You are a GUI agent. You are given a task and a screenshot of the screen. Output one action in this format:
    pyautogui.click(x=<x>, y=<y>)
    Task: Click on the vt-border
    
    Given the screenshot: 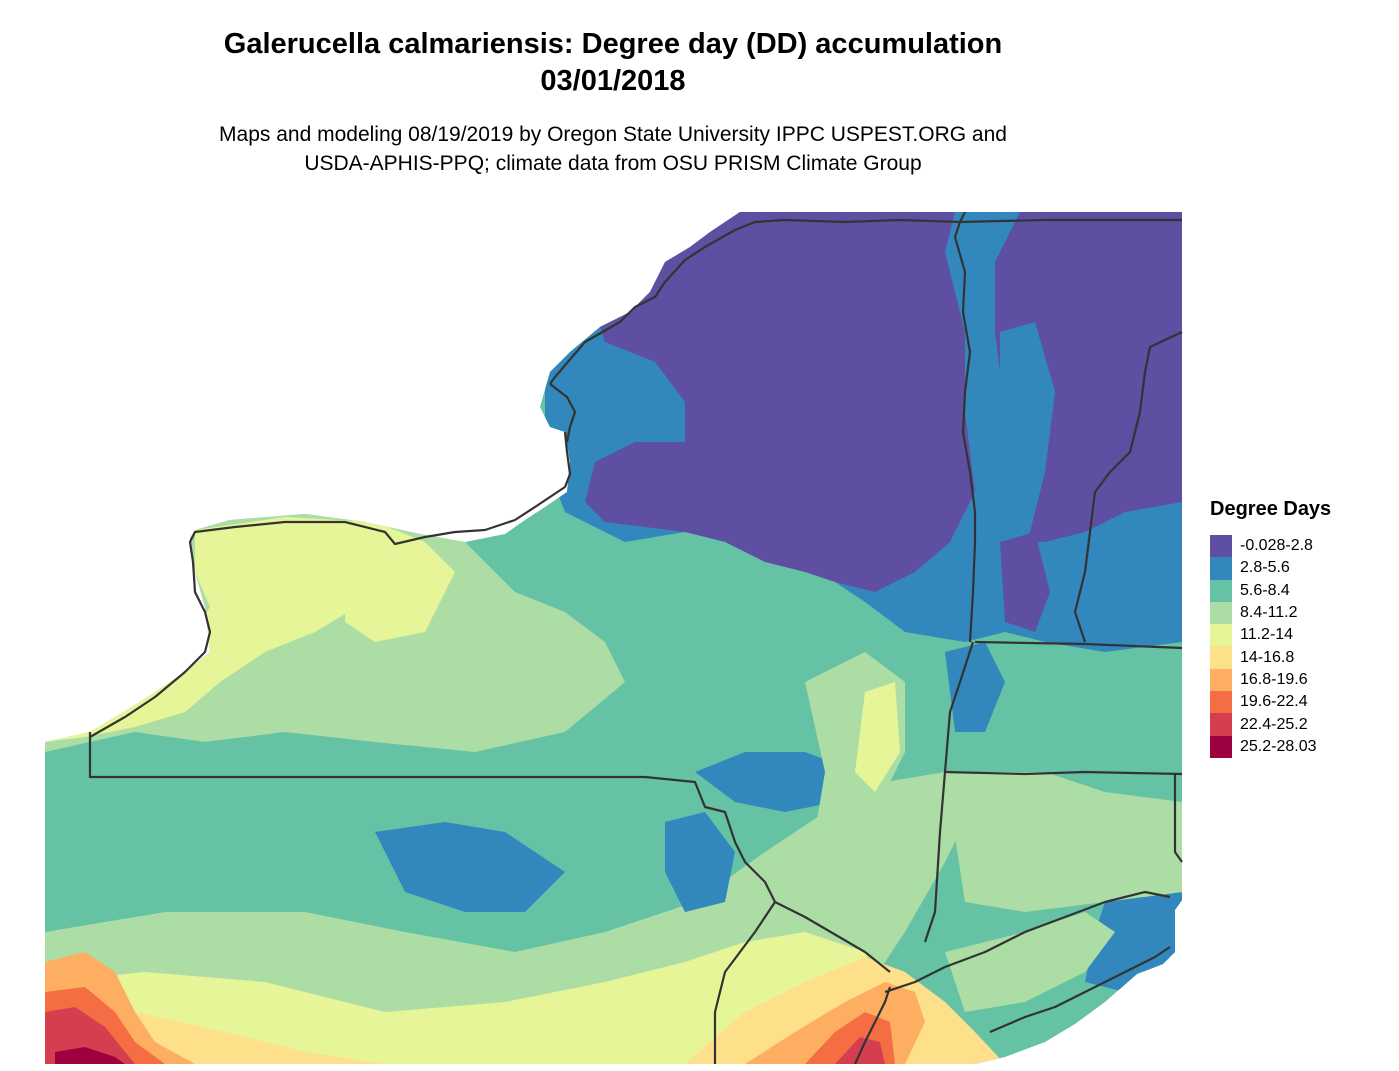 What is the action you would take?
    pyautogui.click(x=965, y=432)
    